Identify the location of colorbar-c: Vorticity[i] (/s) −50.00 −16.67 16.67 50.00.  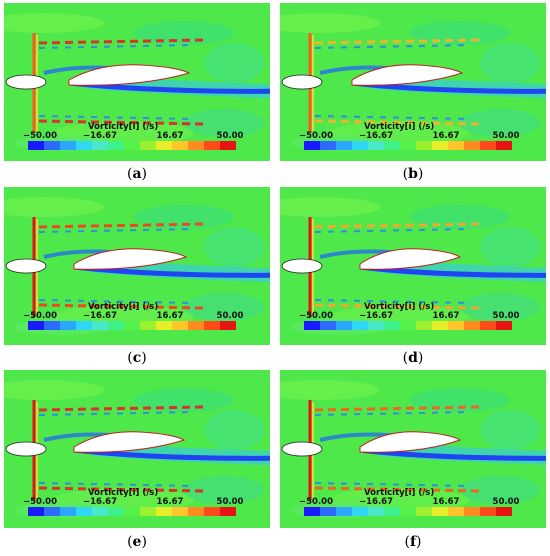
(137, 322).